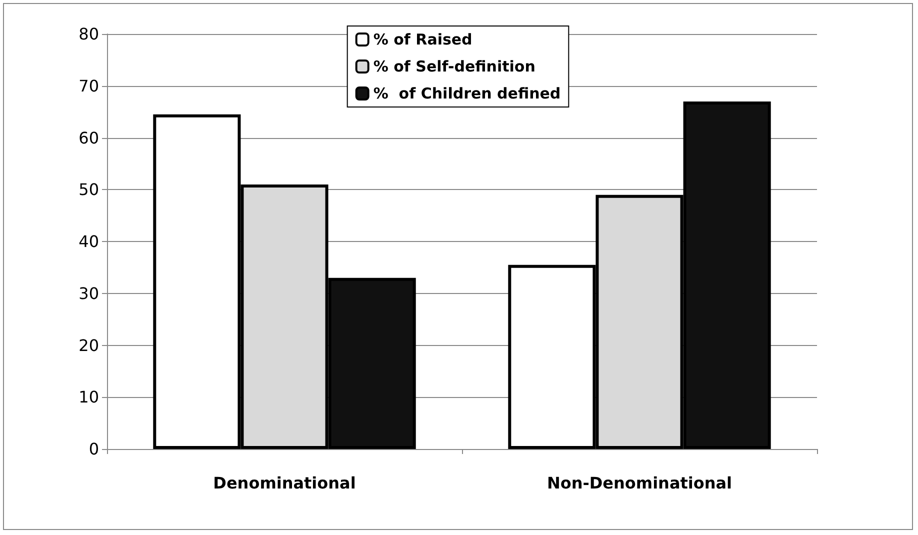 Image resolution: width=918 pixels, height=535 pixels. I want to click on y-tick-label: 80, so click(88, 34).